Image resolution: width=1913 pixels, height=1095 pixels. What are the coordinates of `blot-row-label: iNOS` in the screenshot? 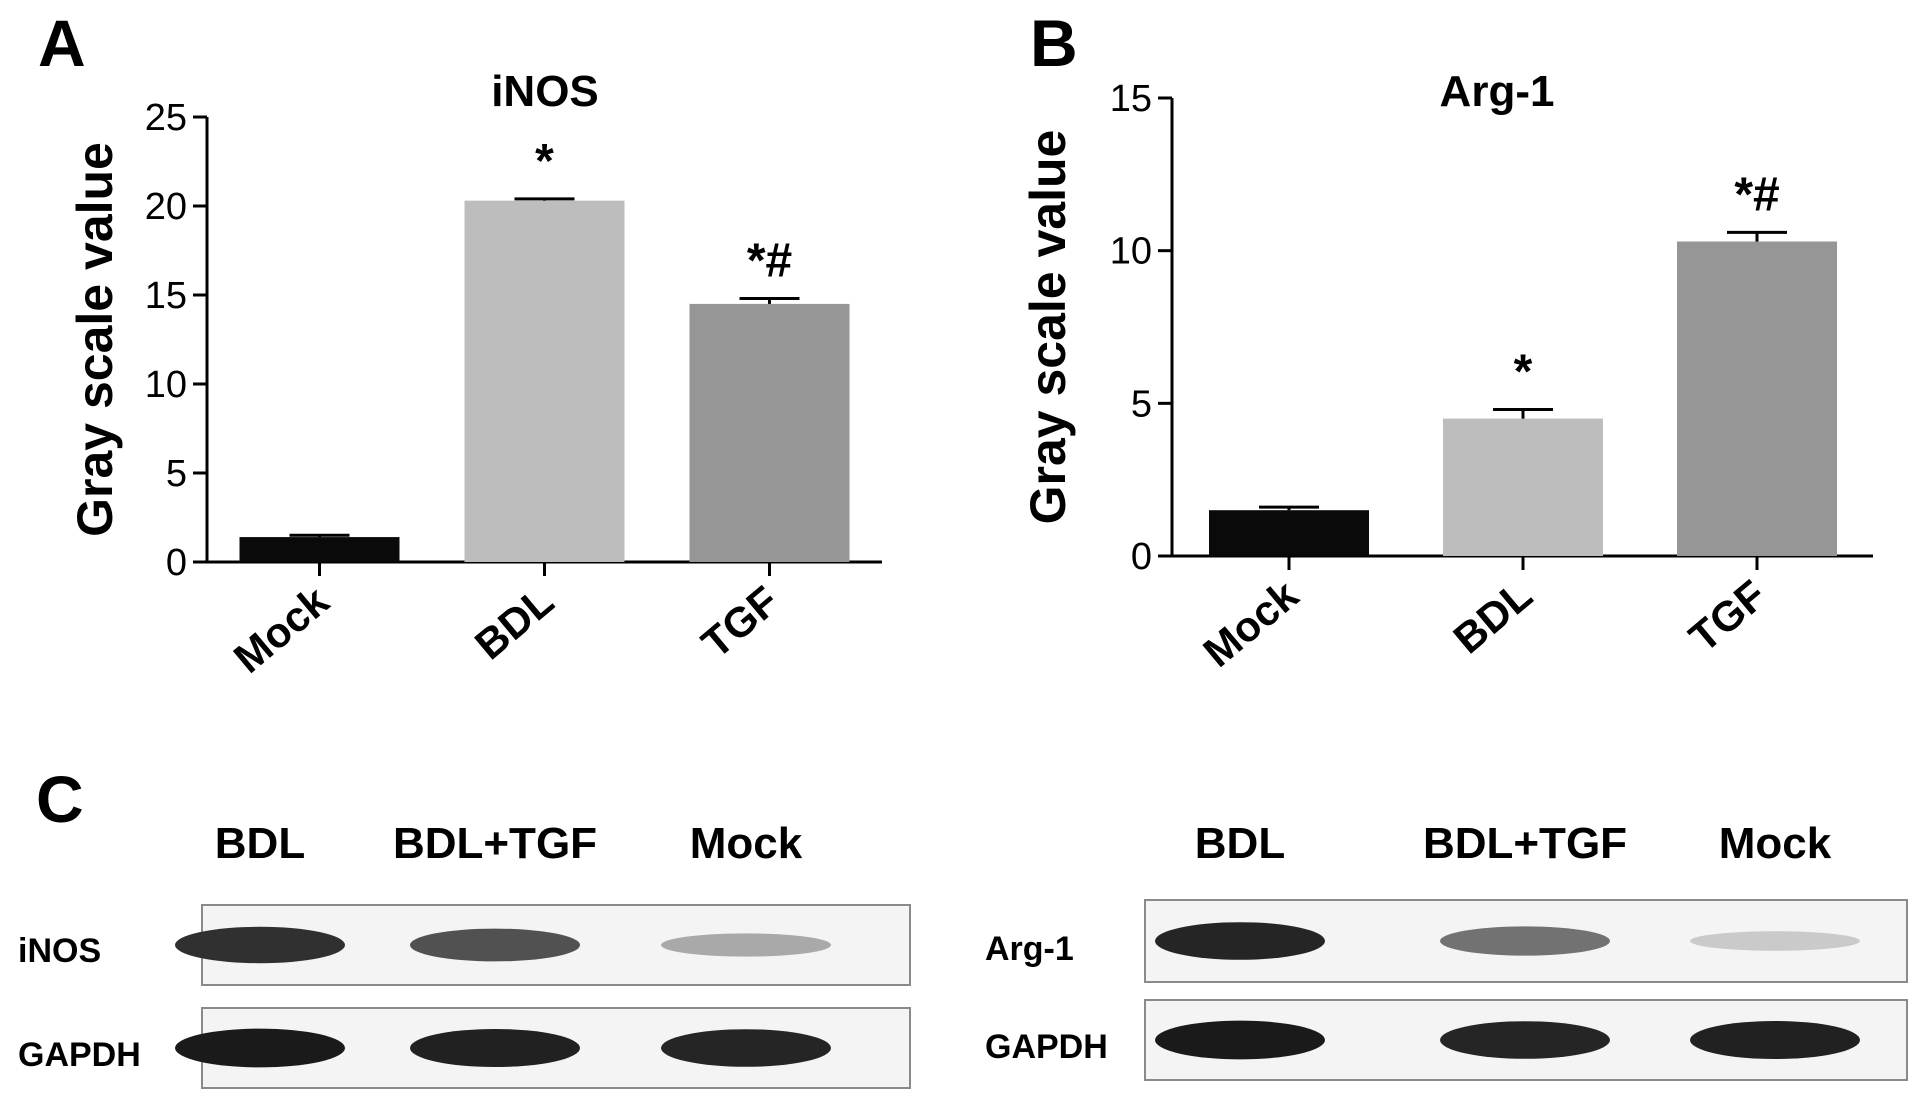 It's located at (59, 951).